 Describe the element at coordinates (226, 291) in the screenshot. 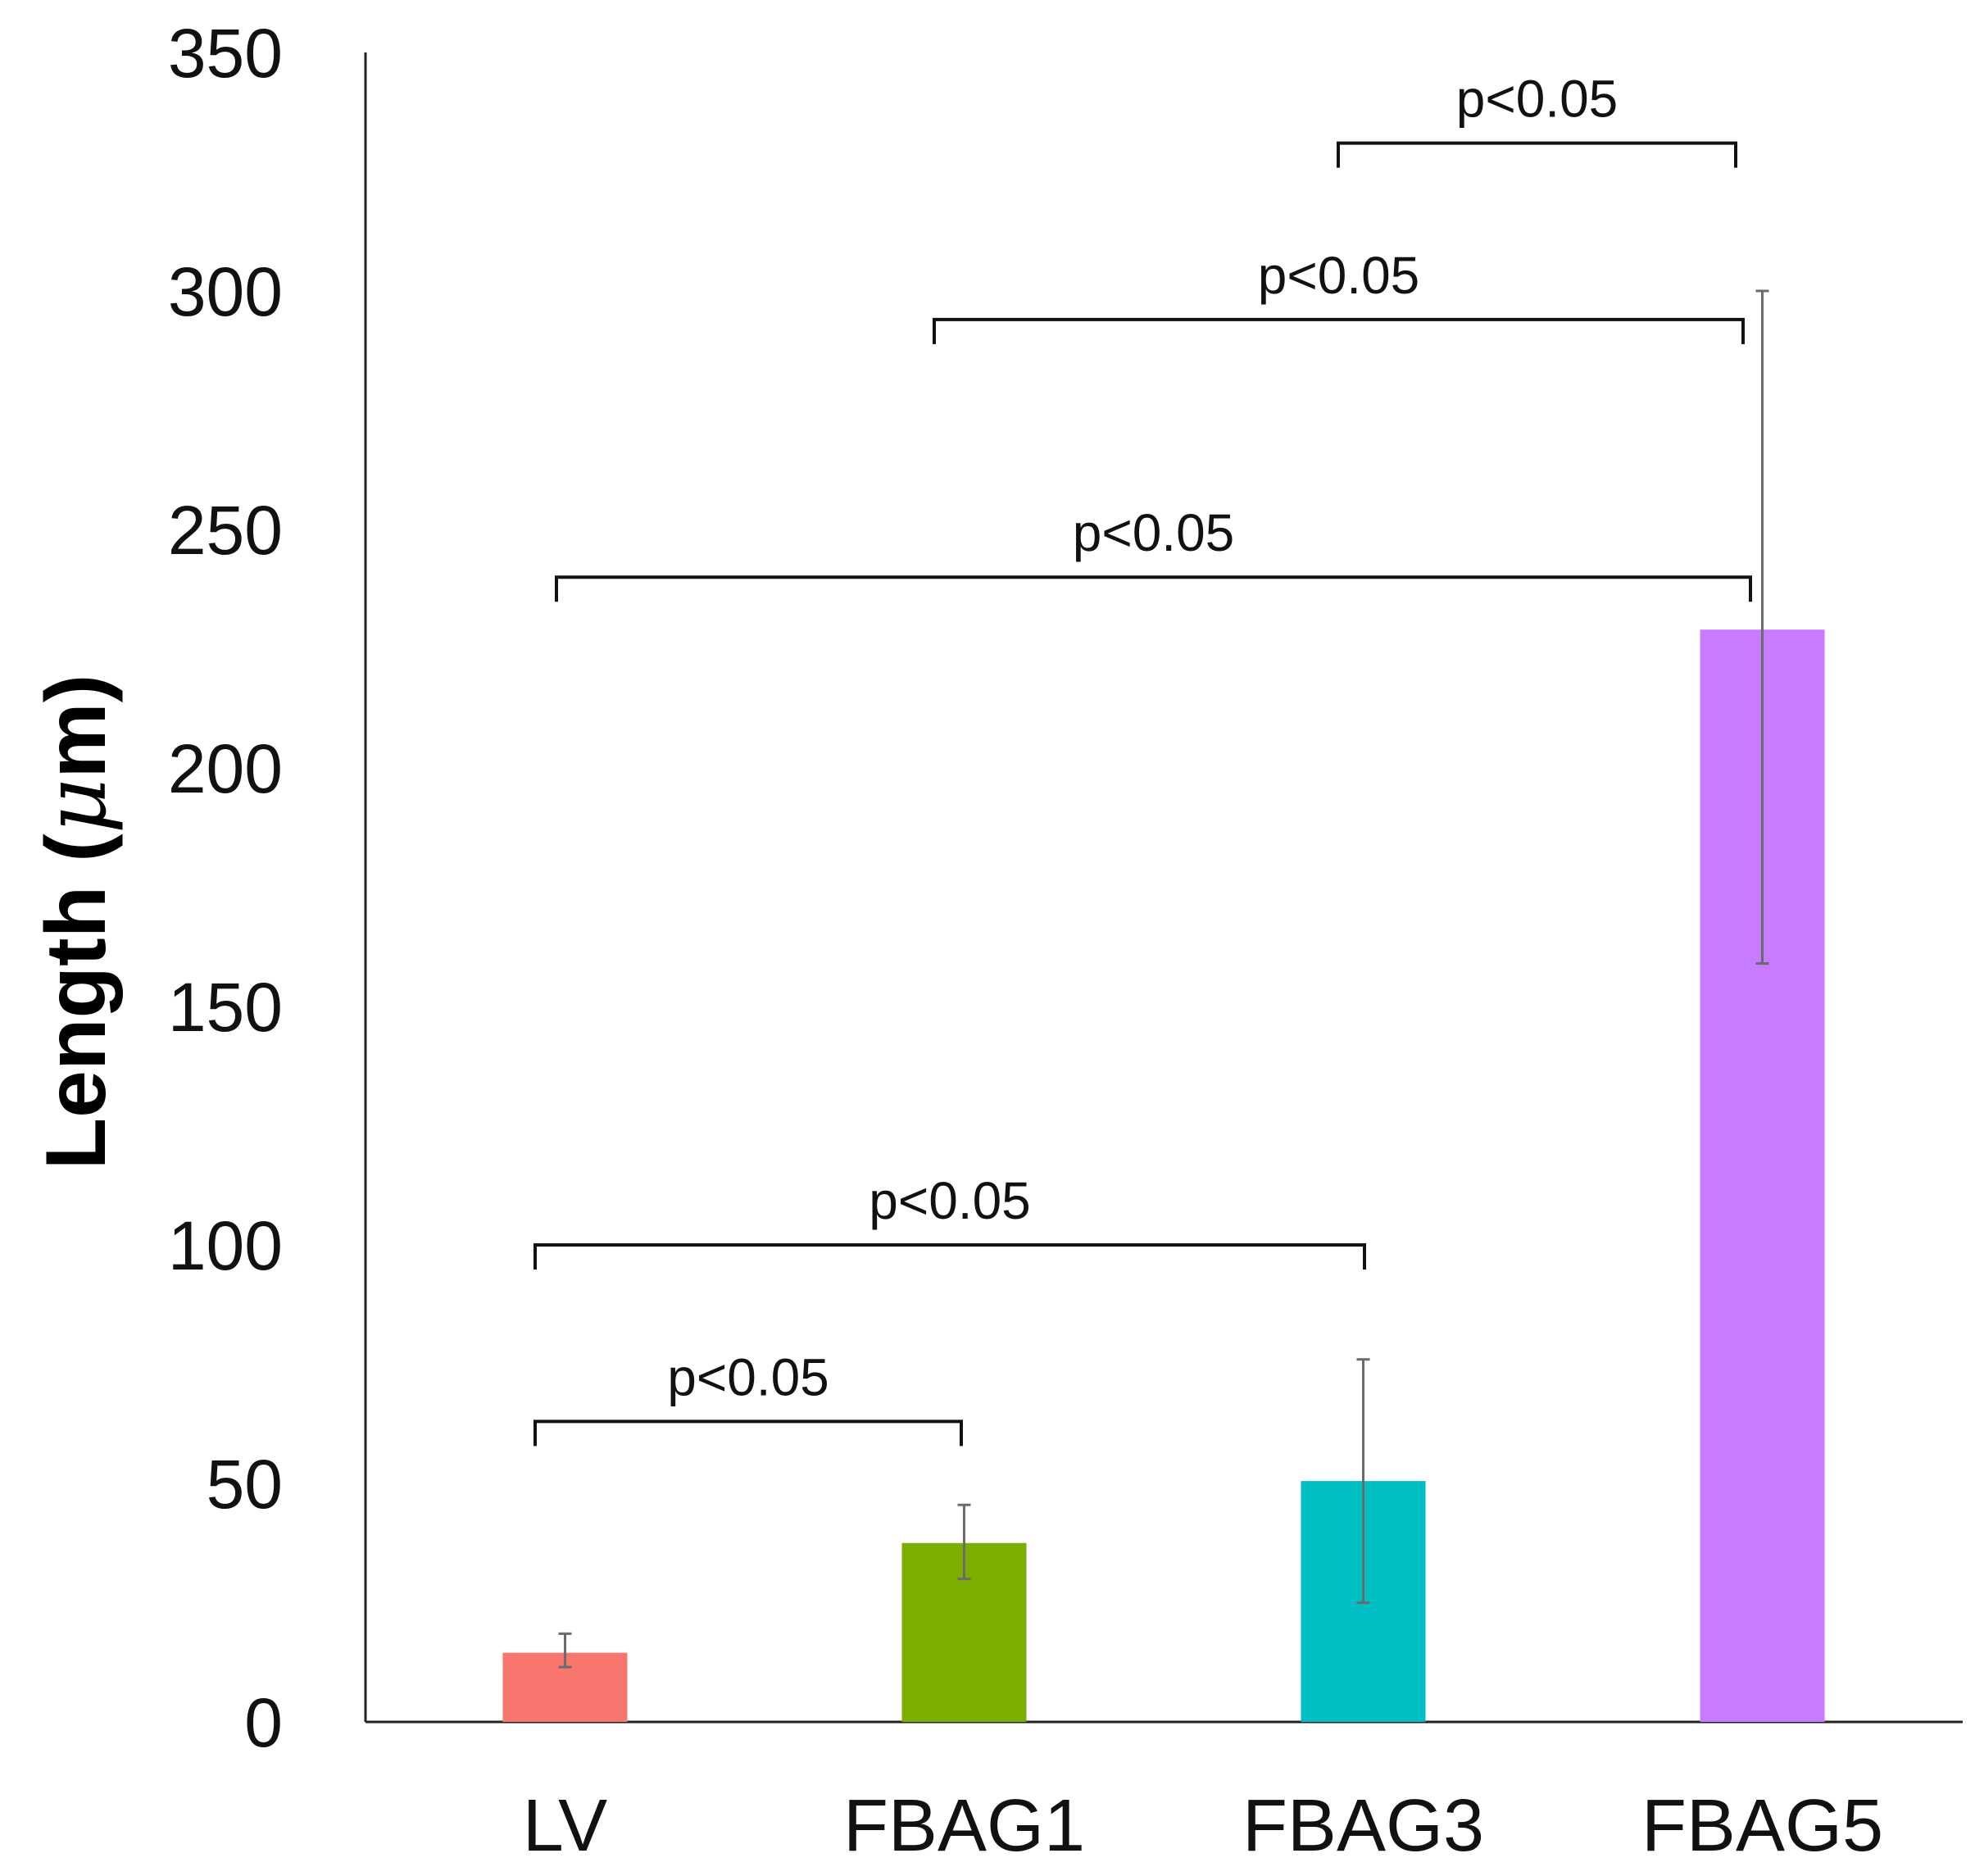

I see `y-tick-label: 300` at that location.